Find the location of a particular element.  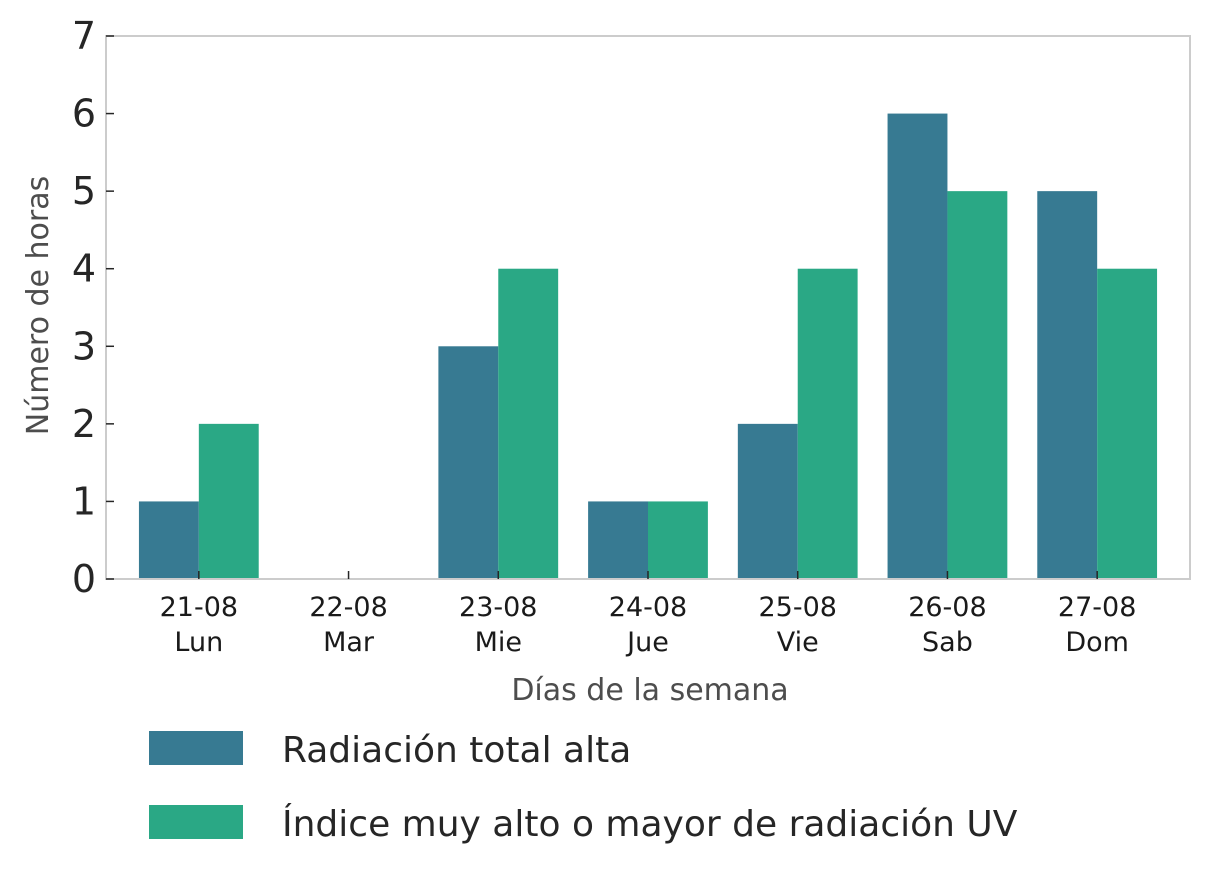

x-tick-label-22-08: 22-08 Mar is located at coordinates (348, 625).